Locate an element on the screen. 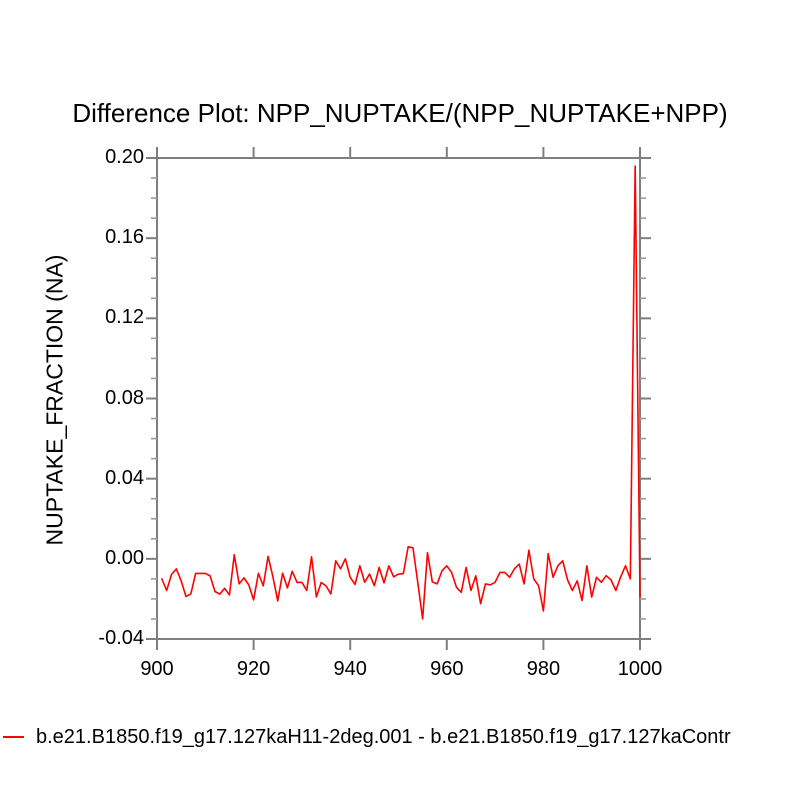  x-tick-label: 940 is located at coordinates (350, 669).